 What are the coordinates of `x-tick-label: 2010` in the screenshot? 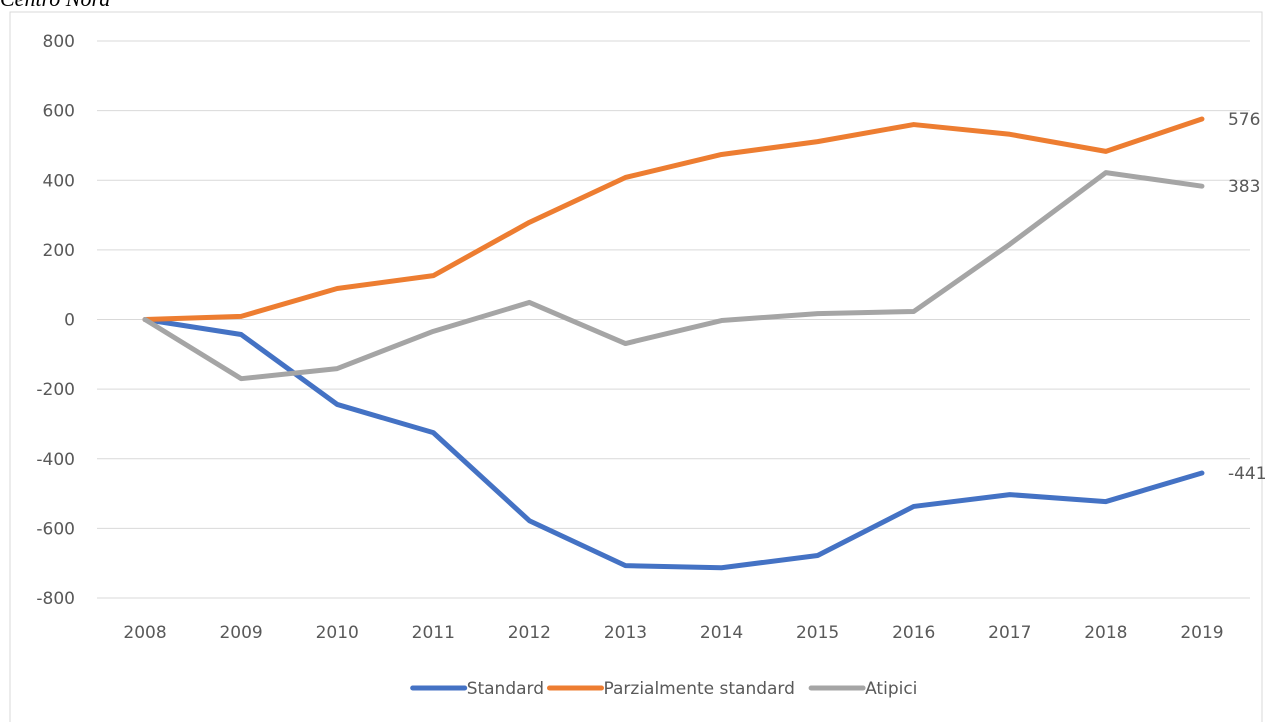 It's located at (337, 633).